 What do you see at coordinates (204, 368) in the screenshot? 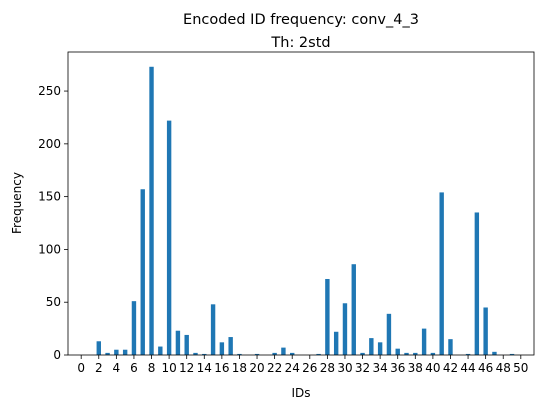
I see `x-tick-label: 14` at bounding box center [204, 368].